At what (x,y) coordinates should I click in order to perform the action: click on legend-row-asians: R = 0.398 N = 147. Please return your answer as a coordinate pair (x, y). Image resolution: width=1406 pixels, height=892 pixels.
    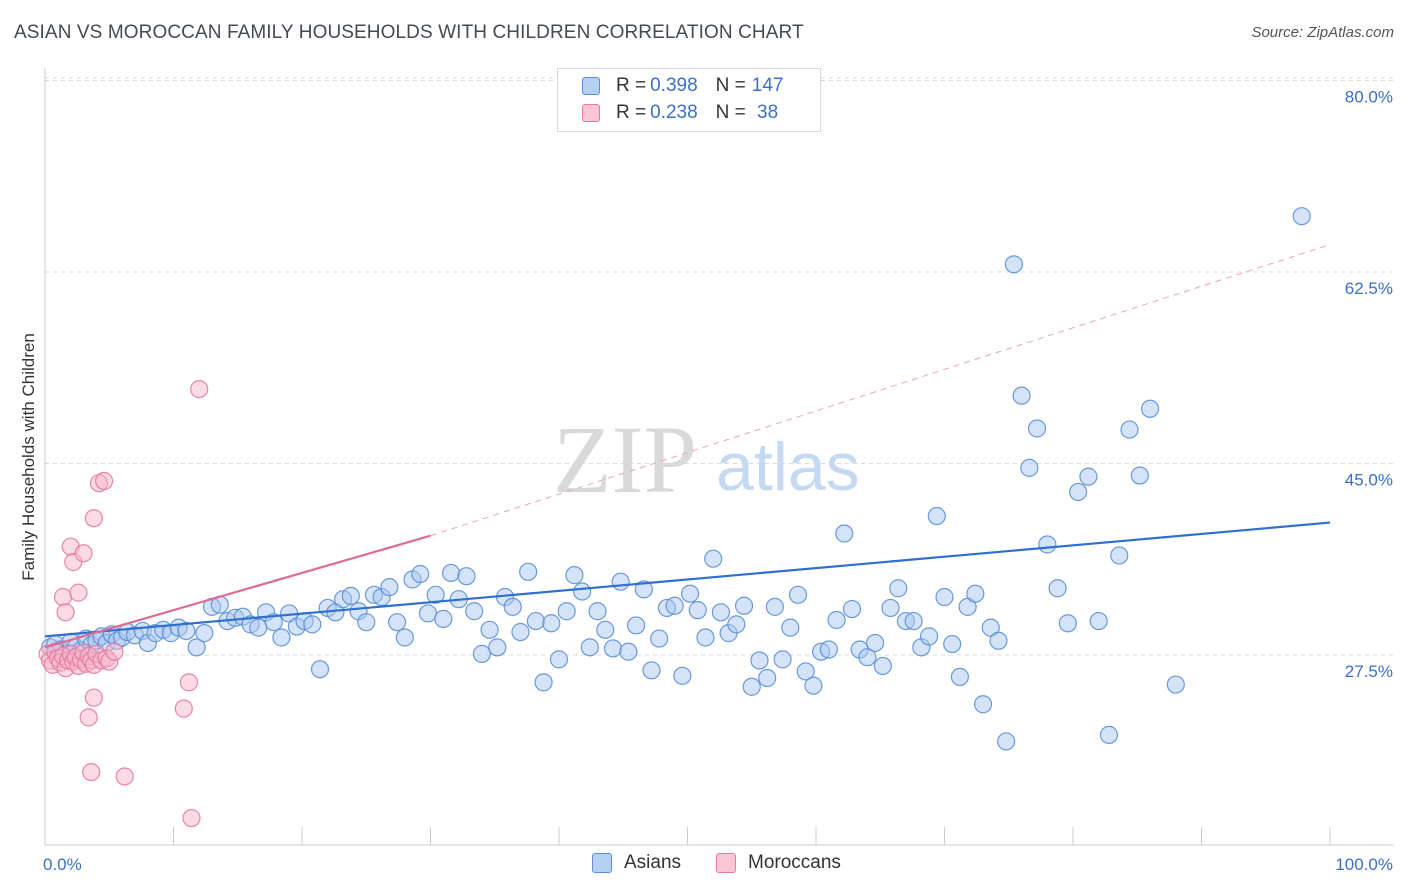
    Looking at the image, I should click on (682, 86).